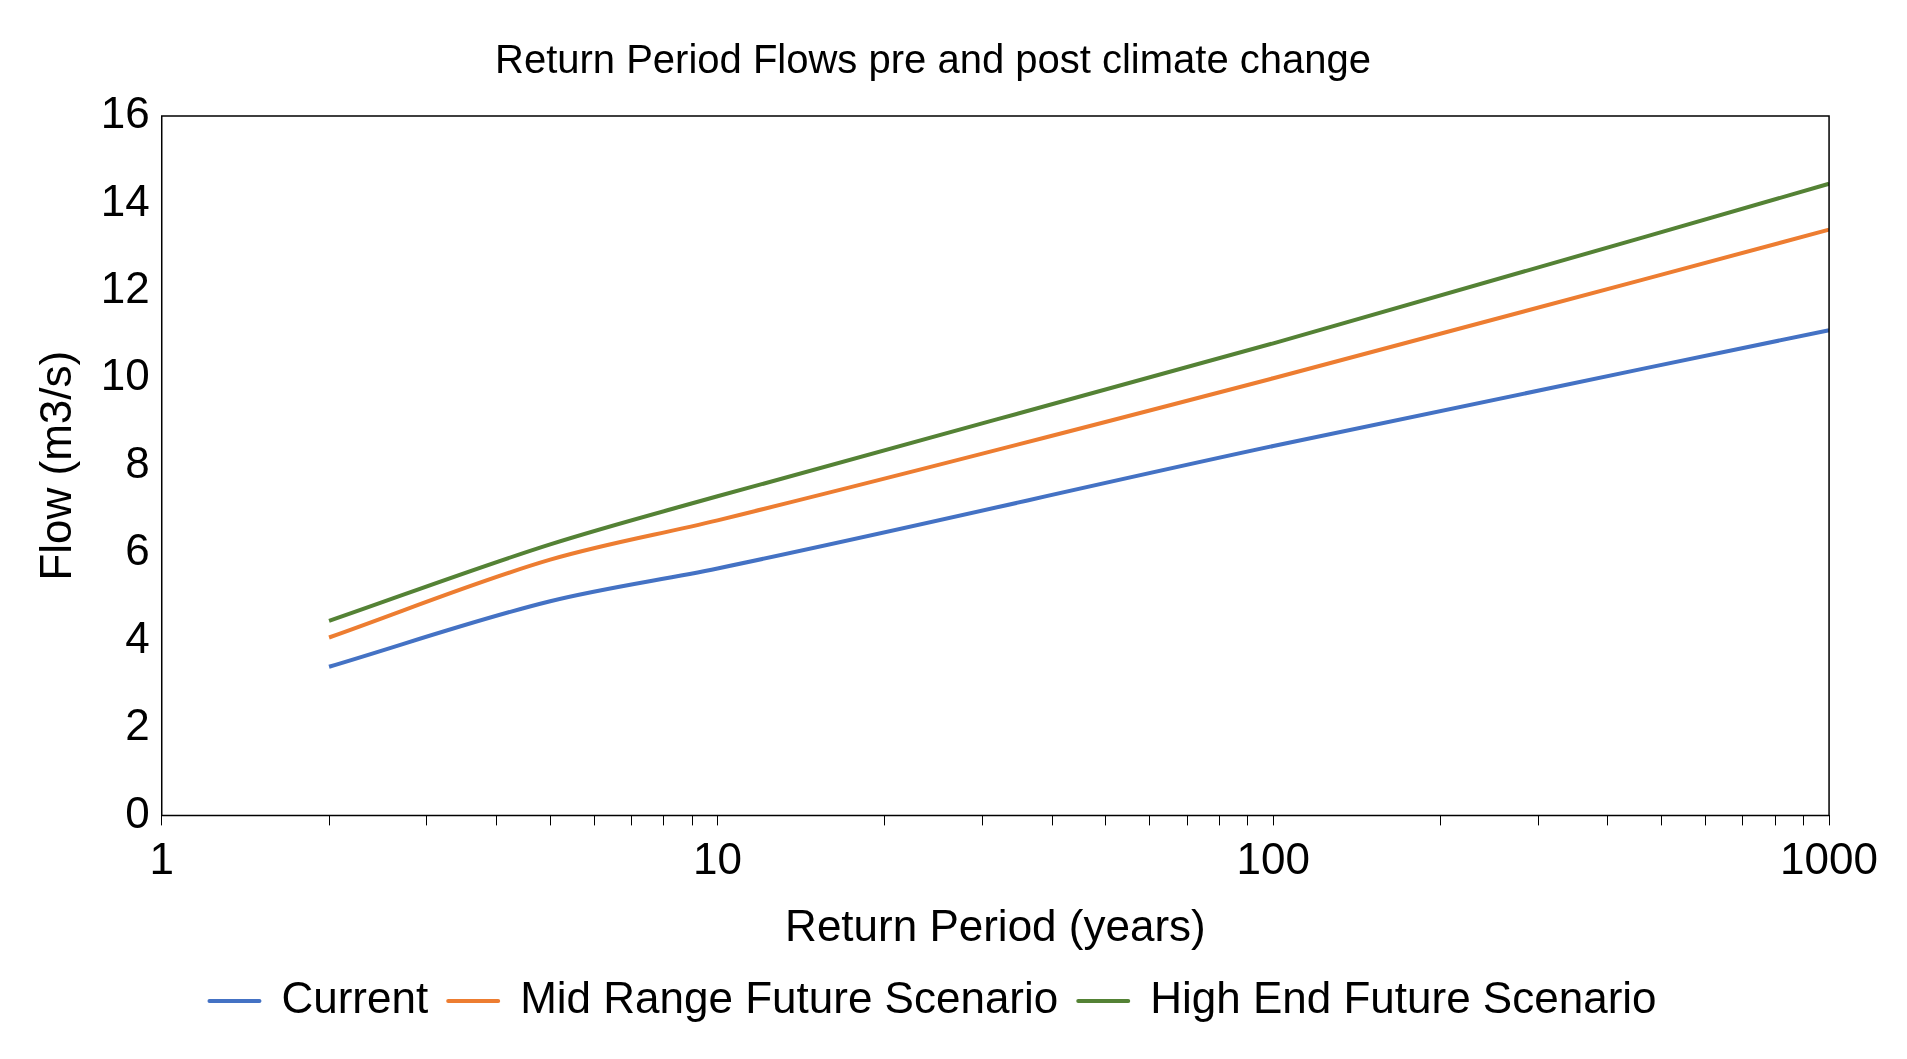  What do you see at coordinates (137, 725) in the screenshot?
I see `y-tick-label: 2` at bounding box center [137, 725].